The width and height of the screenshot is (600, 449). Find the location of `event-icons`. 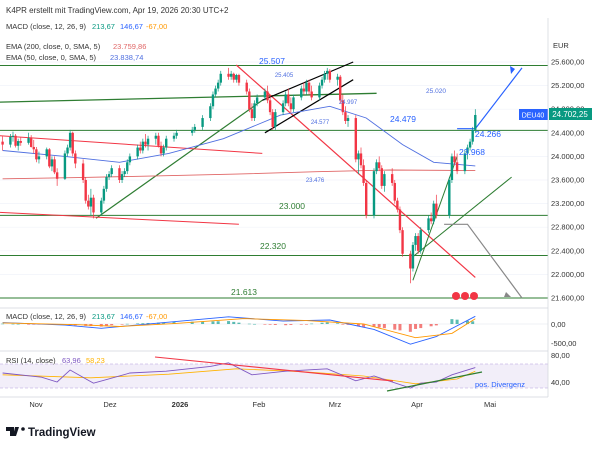

event-icons is located at coordinates (465, 296).